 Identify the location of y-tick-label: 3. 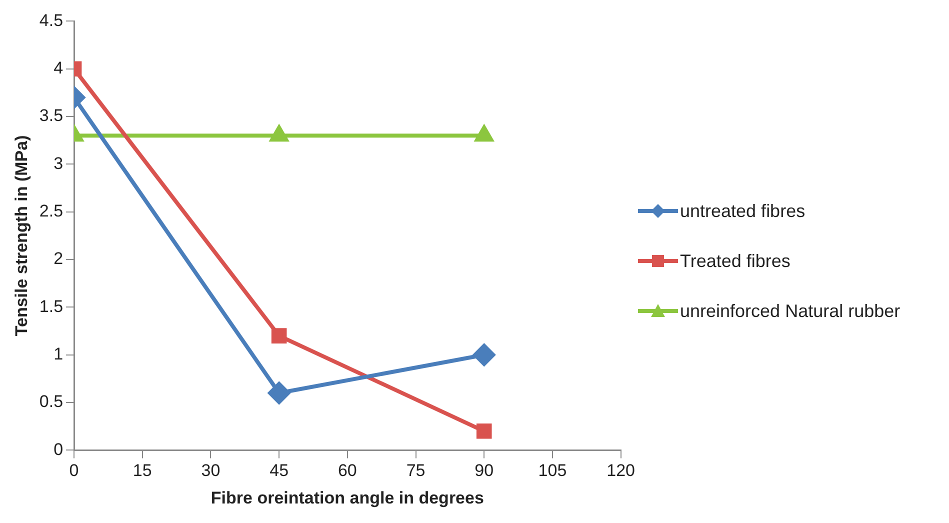
(59, 163).